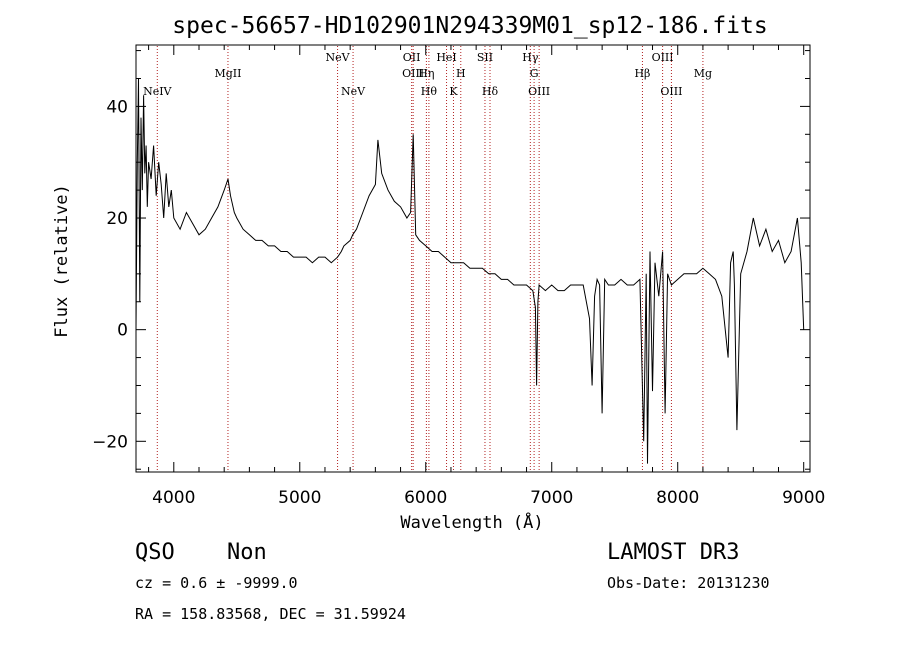 Image resolution: width=900 pixels, height=649 pixels. Describe the element at coordinates (530, 57) in the screenshot. I see `line-label-13: Hγ` at that location.